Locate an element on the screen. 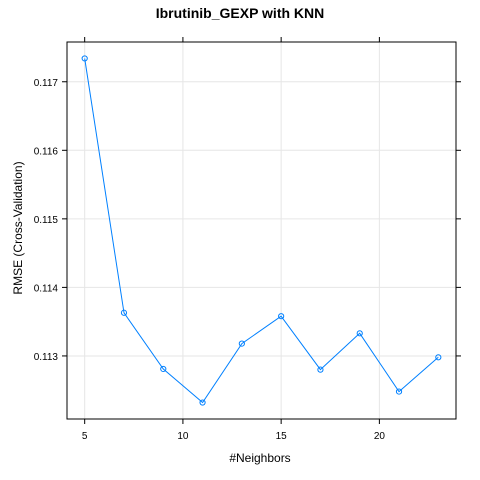 The height and width of the screenshot is (480, 480). y-tick-label: 0.115 is located at coordinates (46, 220).